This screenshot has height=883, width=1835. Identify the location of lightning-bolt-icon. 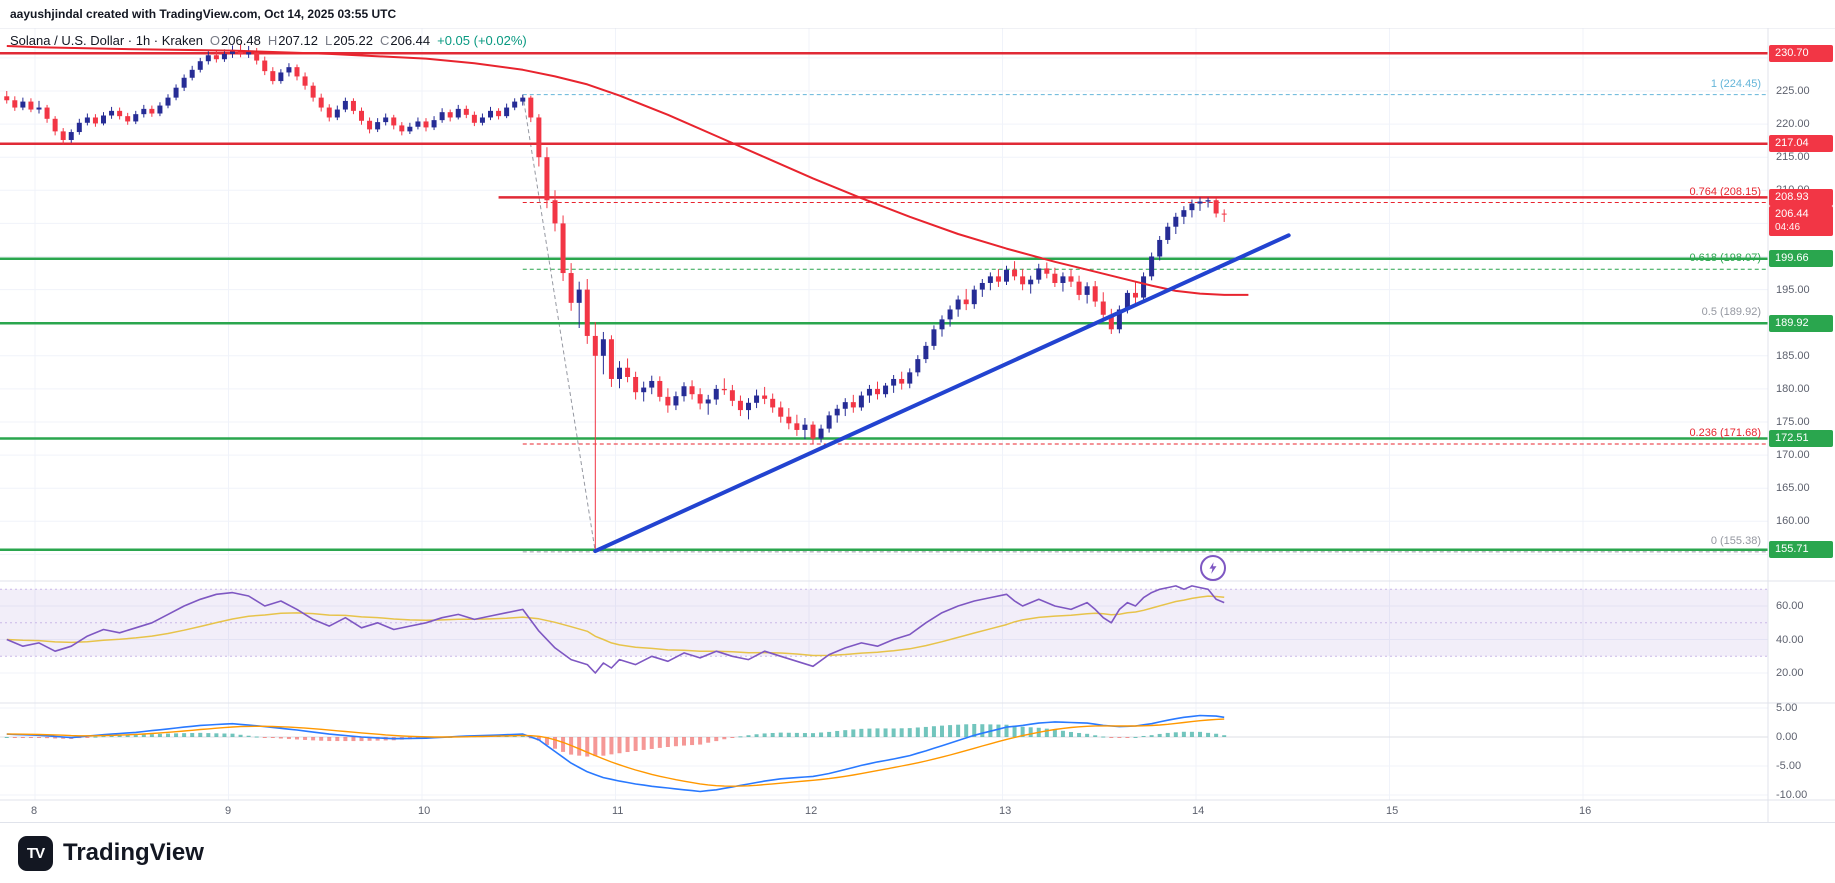
(1213, 568).